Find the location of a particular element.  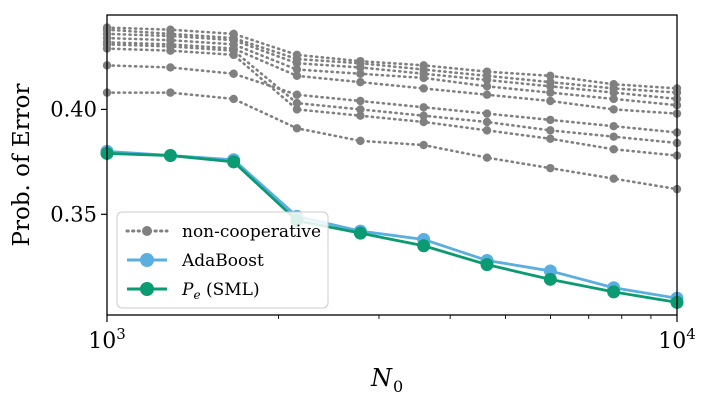

legend-entry-noncooperative: non-cooperative is located at coordinates (223, 232).